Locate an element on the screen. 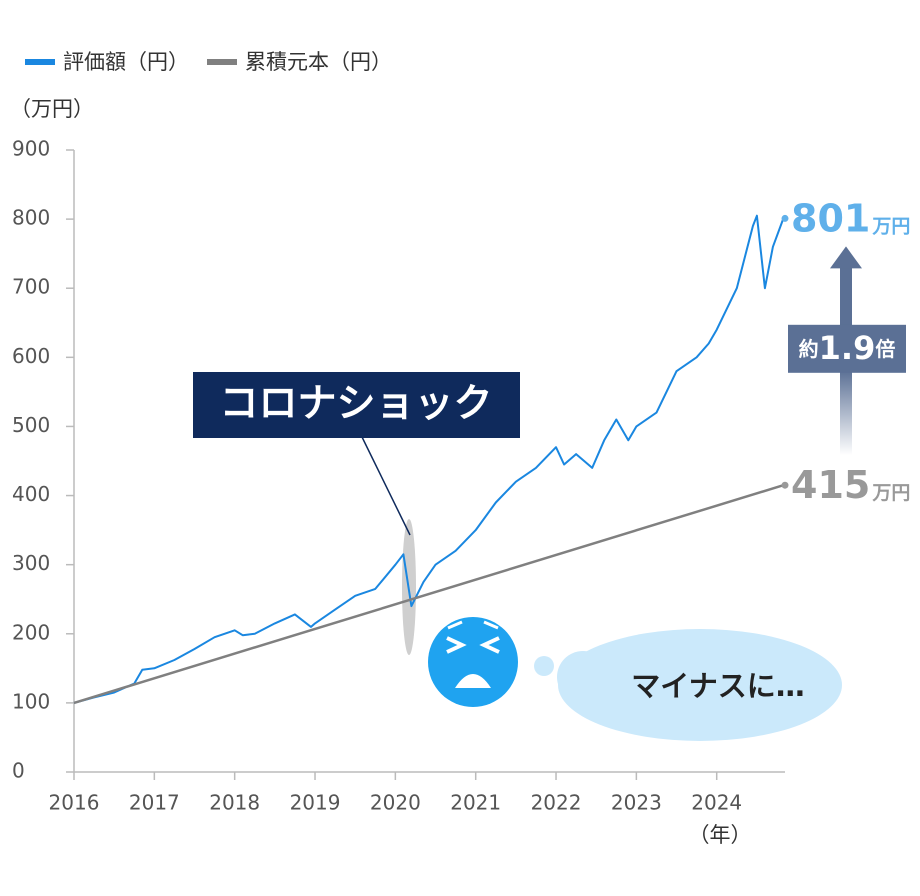 The image size is (920, 896). x-tick-label: 2024 is located at coordinates (716, 803).